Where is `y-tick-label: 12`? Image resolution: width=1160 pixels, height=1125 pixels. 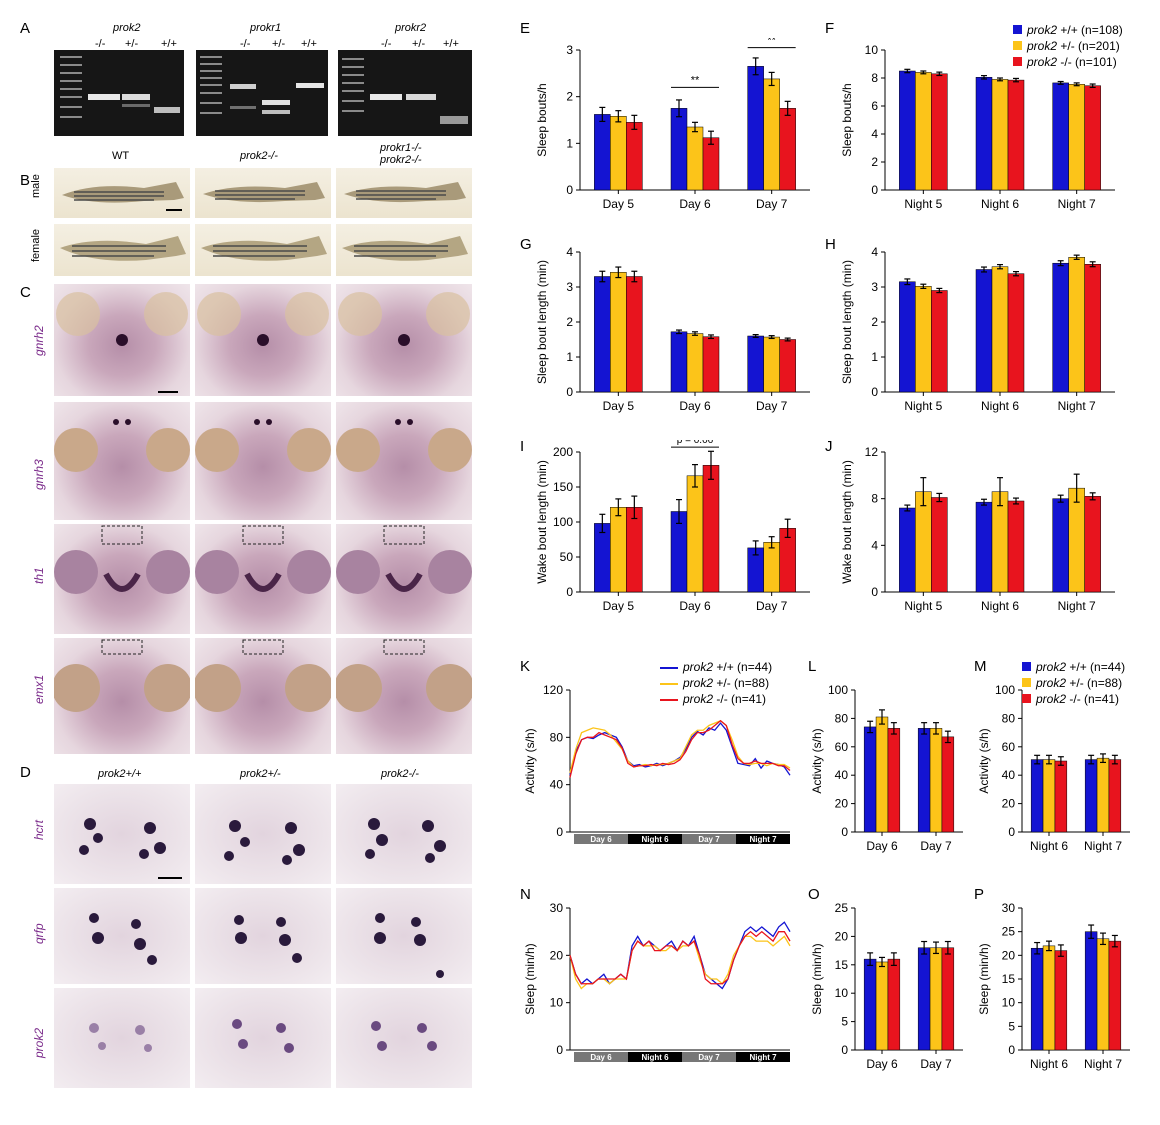 y-tick-label: 12 is located at coordinates (872, 452).